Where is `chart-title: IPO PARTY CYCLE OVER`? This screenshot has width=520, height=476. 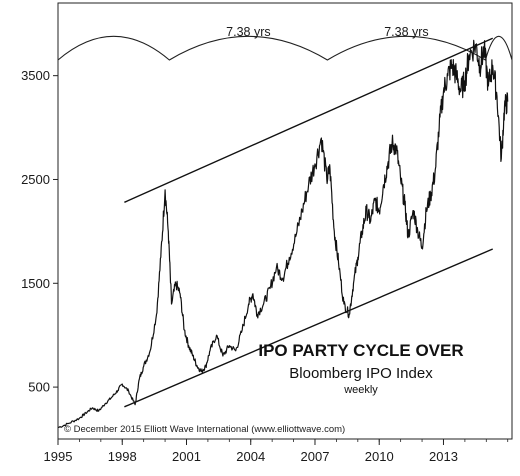
chart-title: IPO PARTY CYCLE OVER is located at coordinates (360, 350).